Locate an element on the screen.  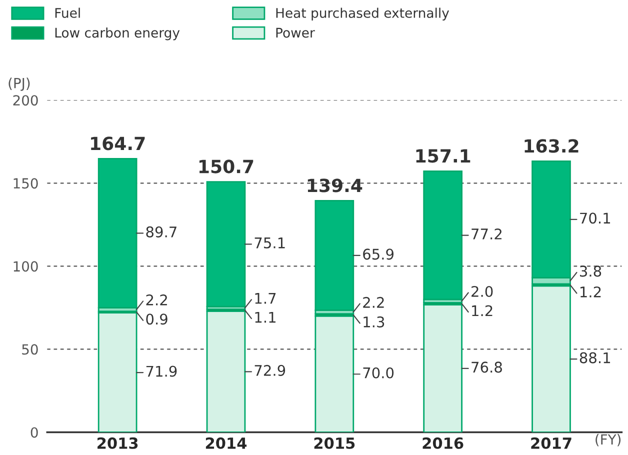
total-label: 163.2 is located at coordinates (551, 146).